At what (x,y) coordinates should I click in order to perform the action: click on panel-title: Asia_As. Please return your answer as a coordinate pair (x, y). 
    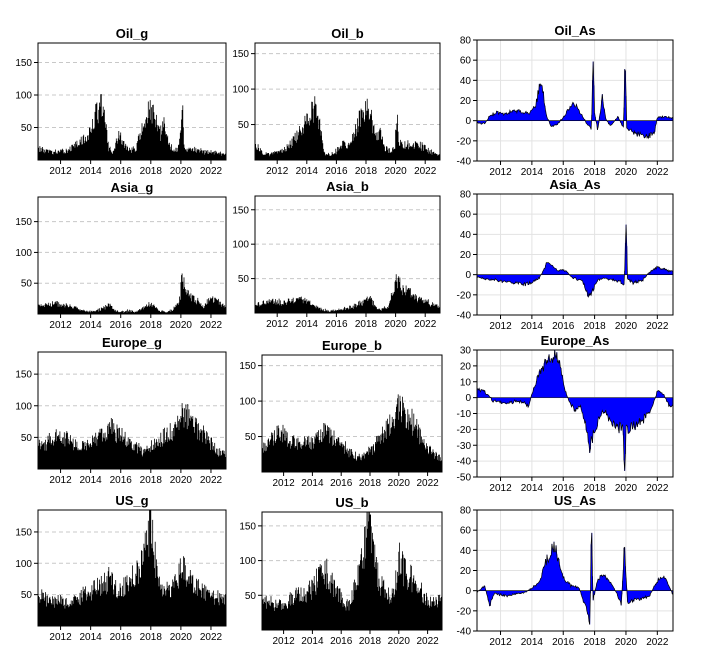
    Looking at the image, I should click on (574, 184).